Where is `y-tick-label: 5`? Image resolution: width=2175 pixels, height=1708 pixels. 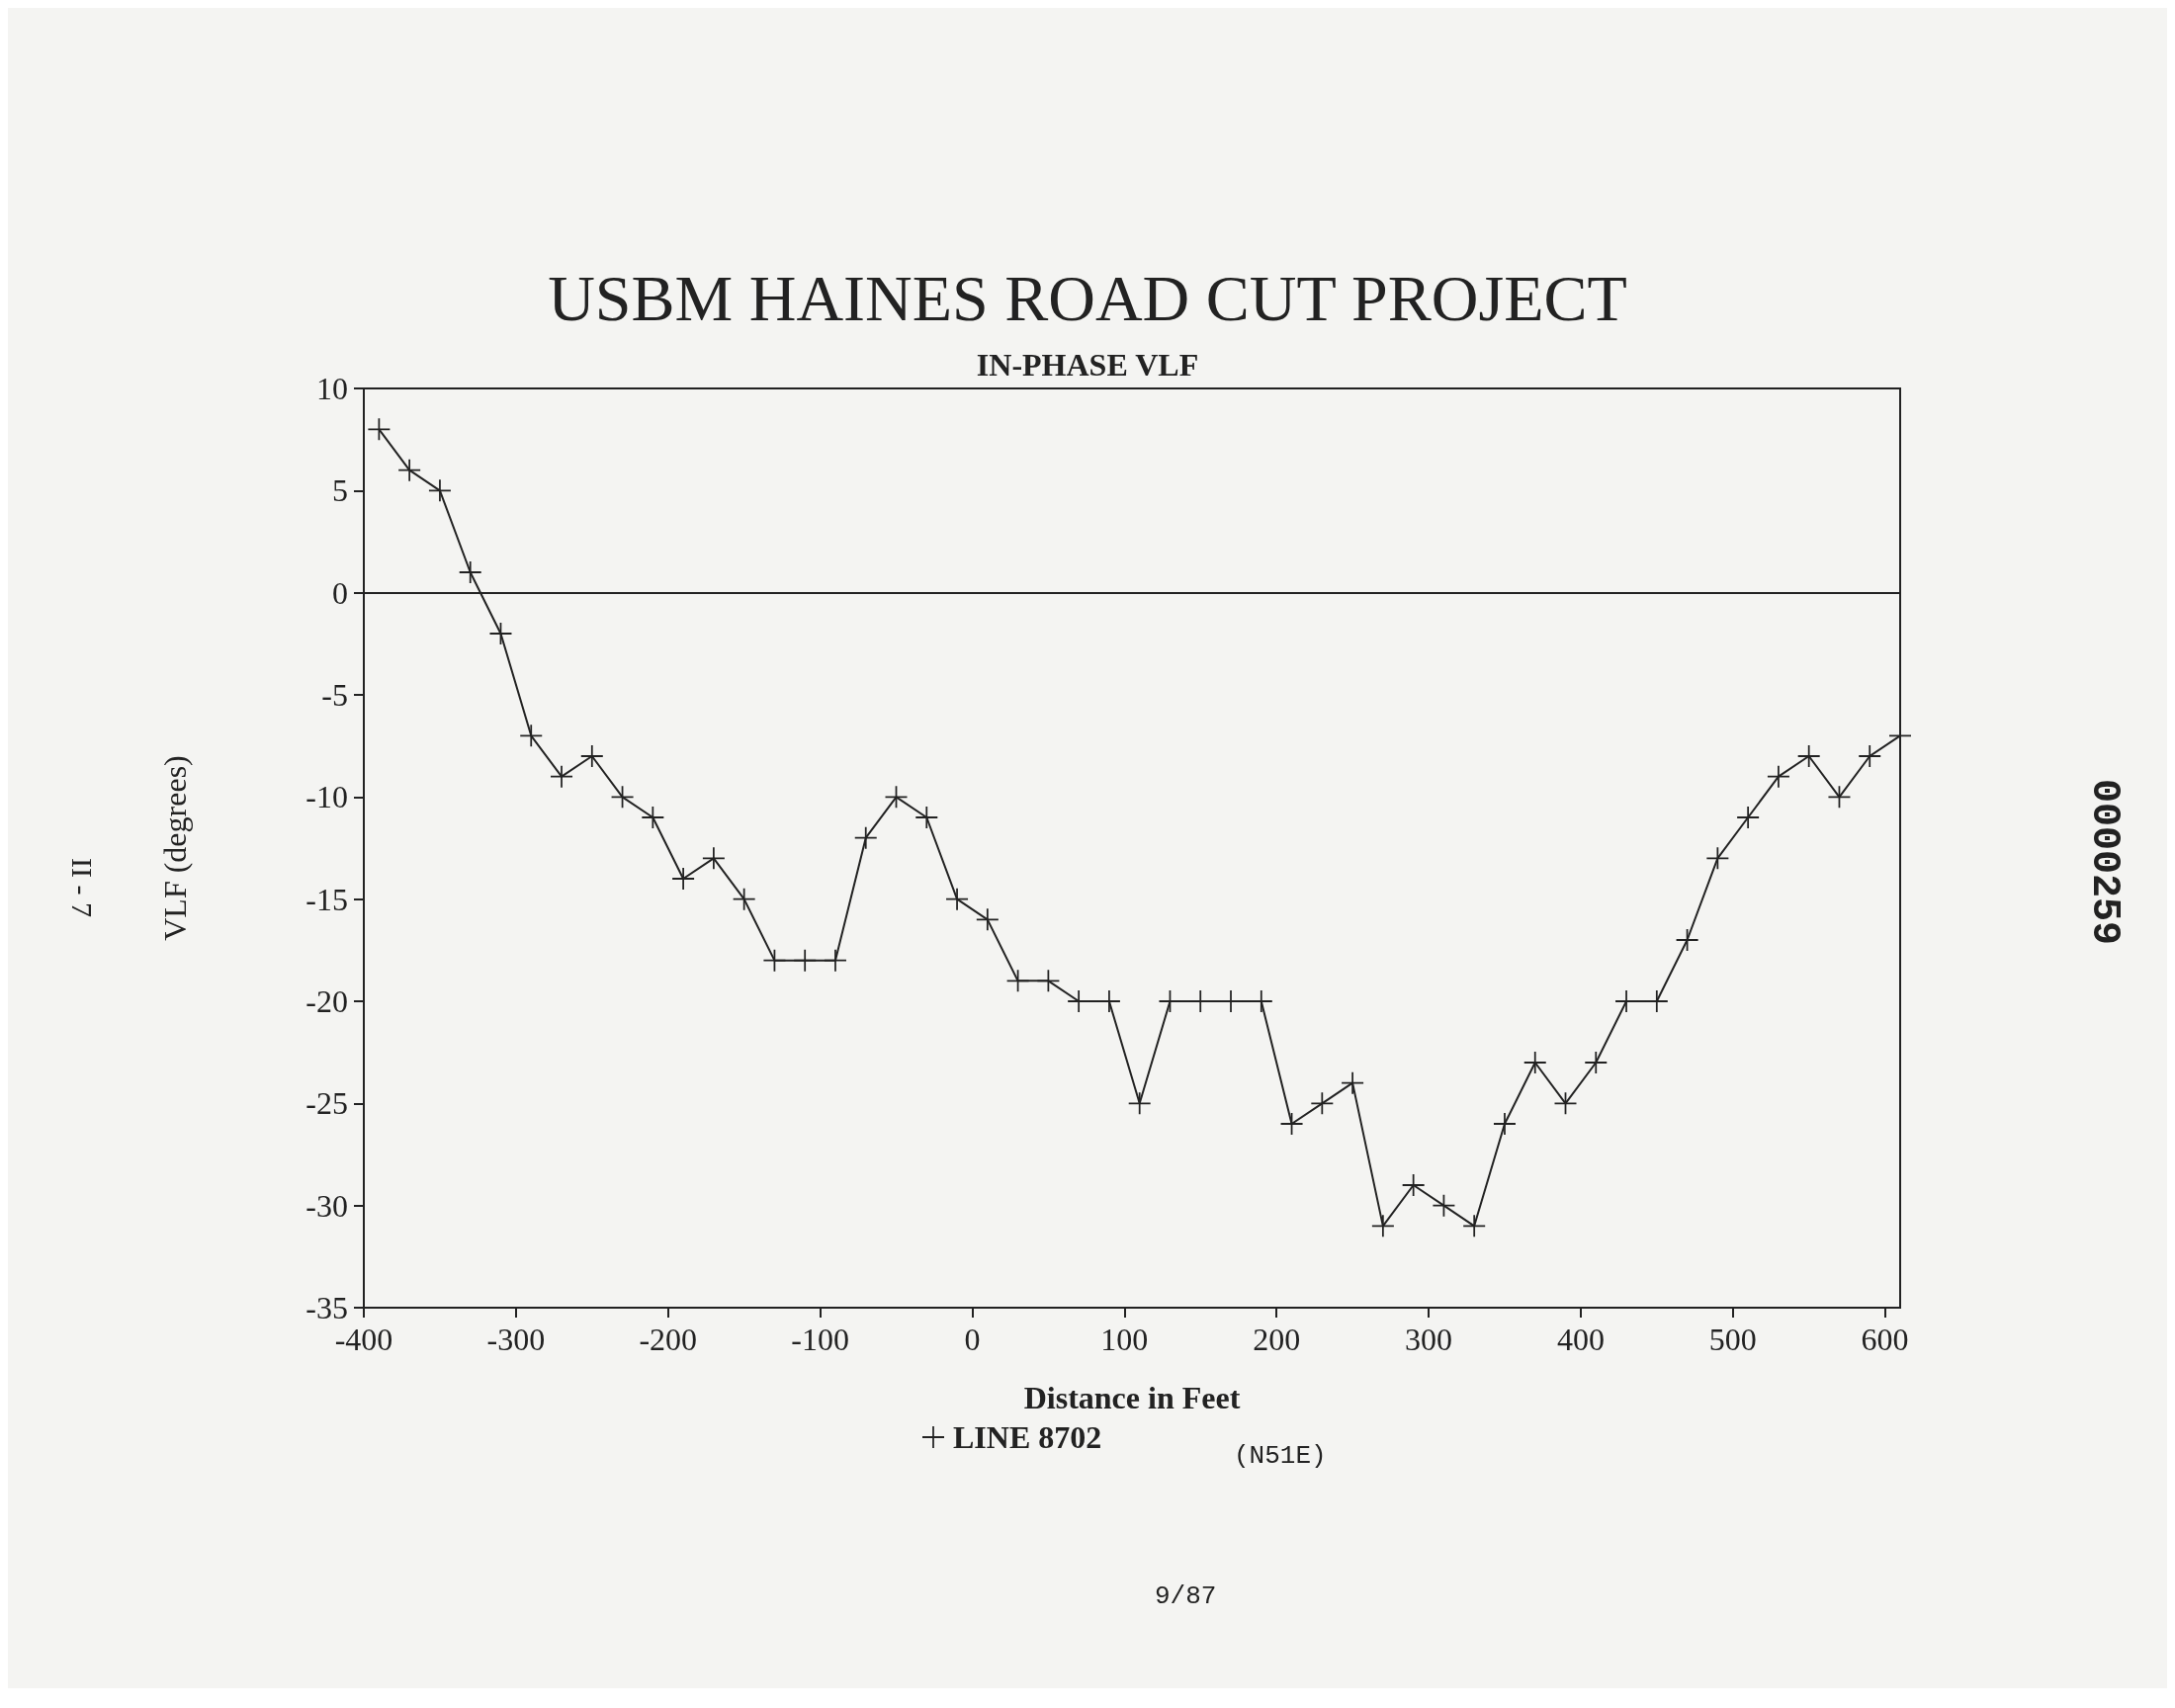
y-tick-label: 5 is located at coordinates (340, 490).